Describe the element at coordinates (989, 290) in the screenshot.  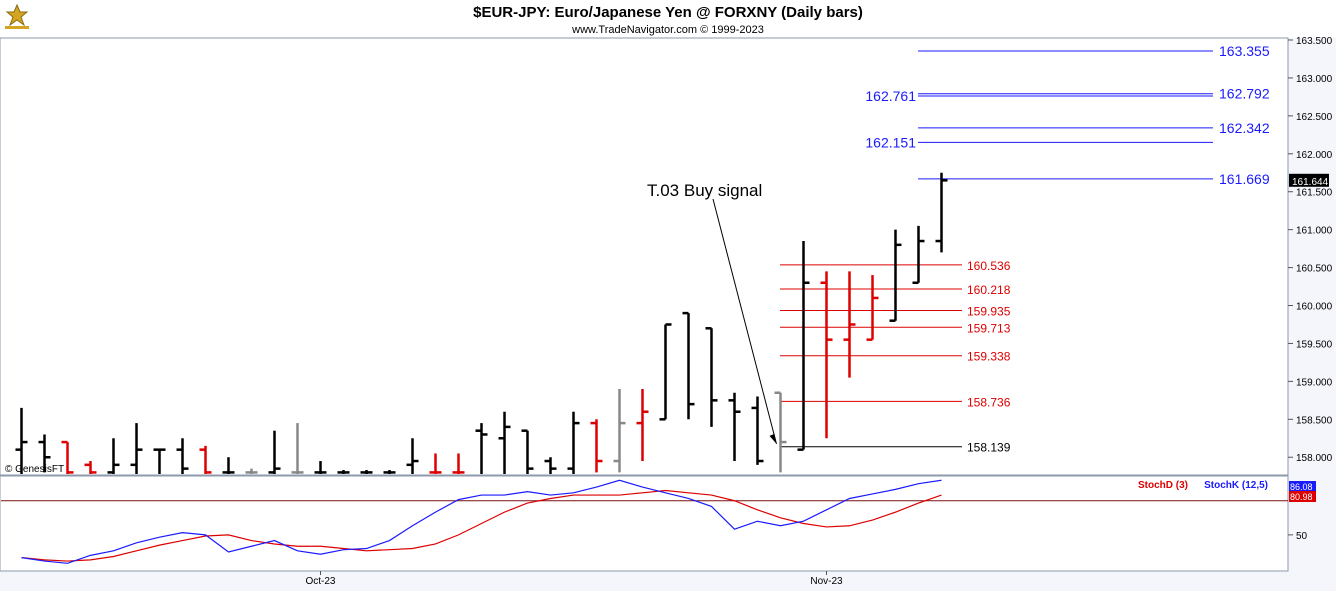
I see `level-label: 160.218` at that location.